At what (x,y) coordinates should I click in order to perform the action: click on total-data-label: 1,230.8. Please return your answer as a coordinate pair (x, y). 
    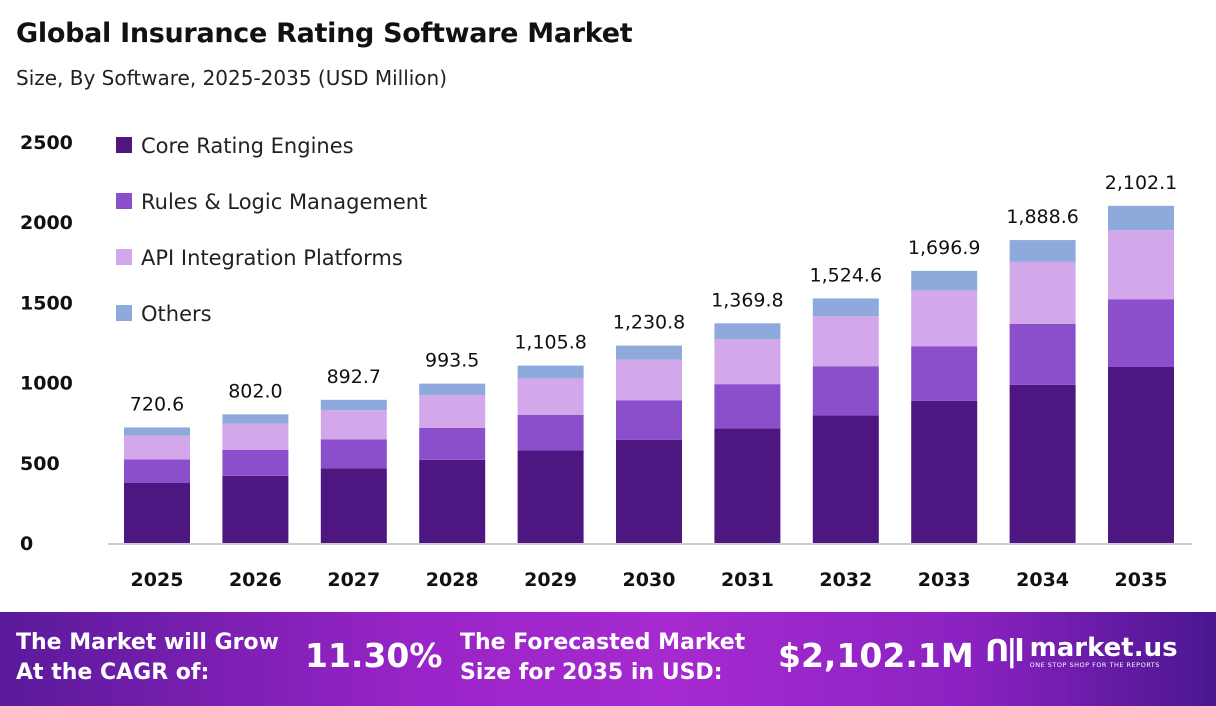
    Looking at the image, I should click on (649, 323).